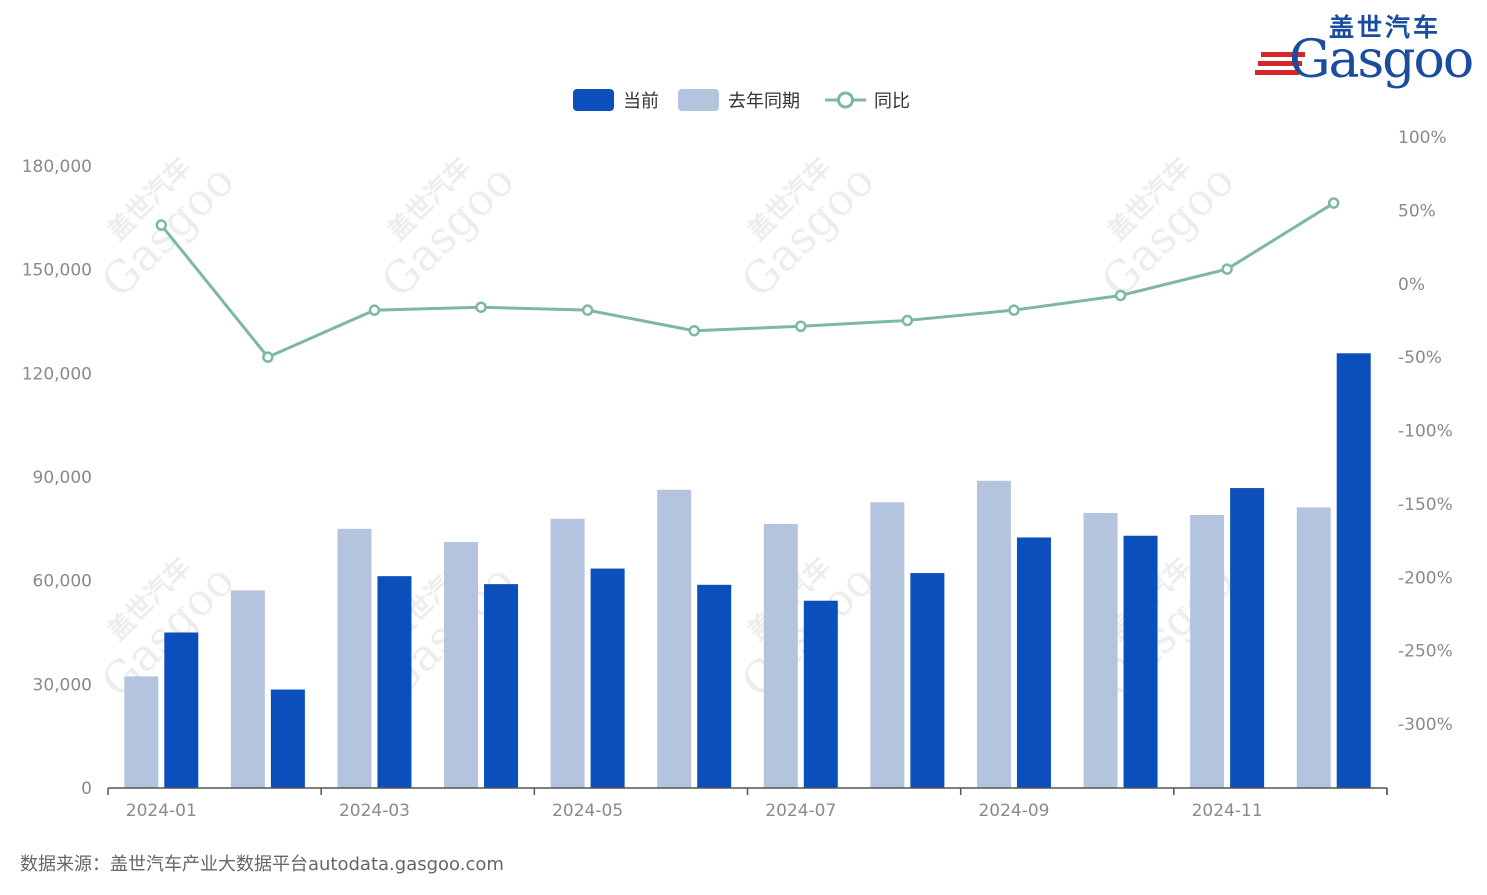  What do you see at coordinates (57, 167) in the screenshot?
I see `left-y-tick-label: 180,000` at bounding box center [57, 167].